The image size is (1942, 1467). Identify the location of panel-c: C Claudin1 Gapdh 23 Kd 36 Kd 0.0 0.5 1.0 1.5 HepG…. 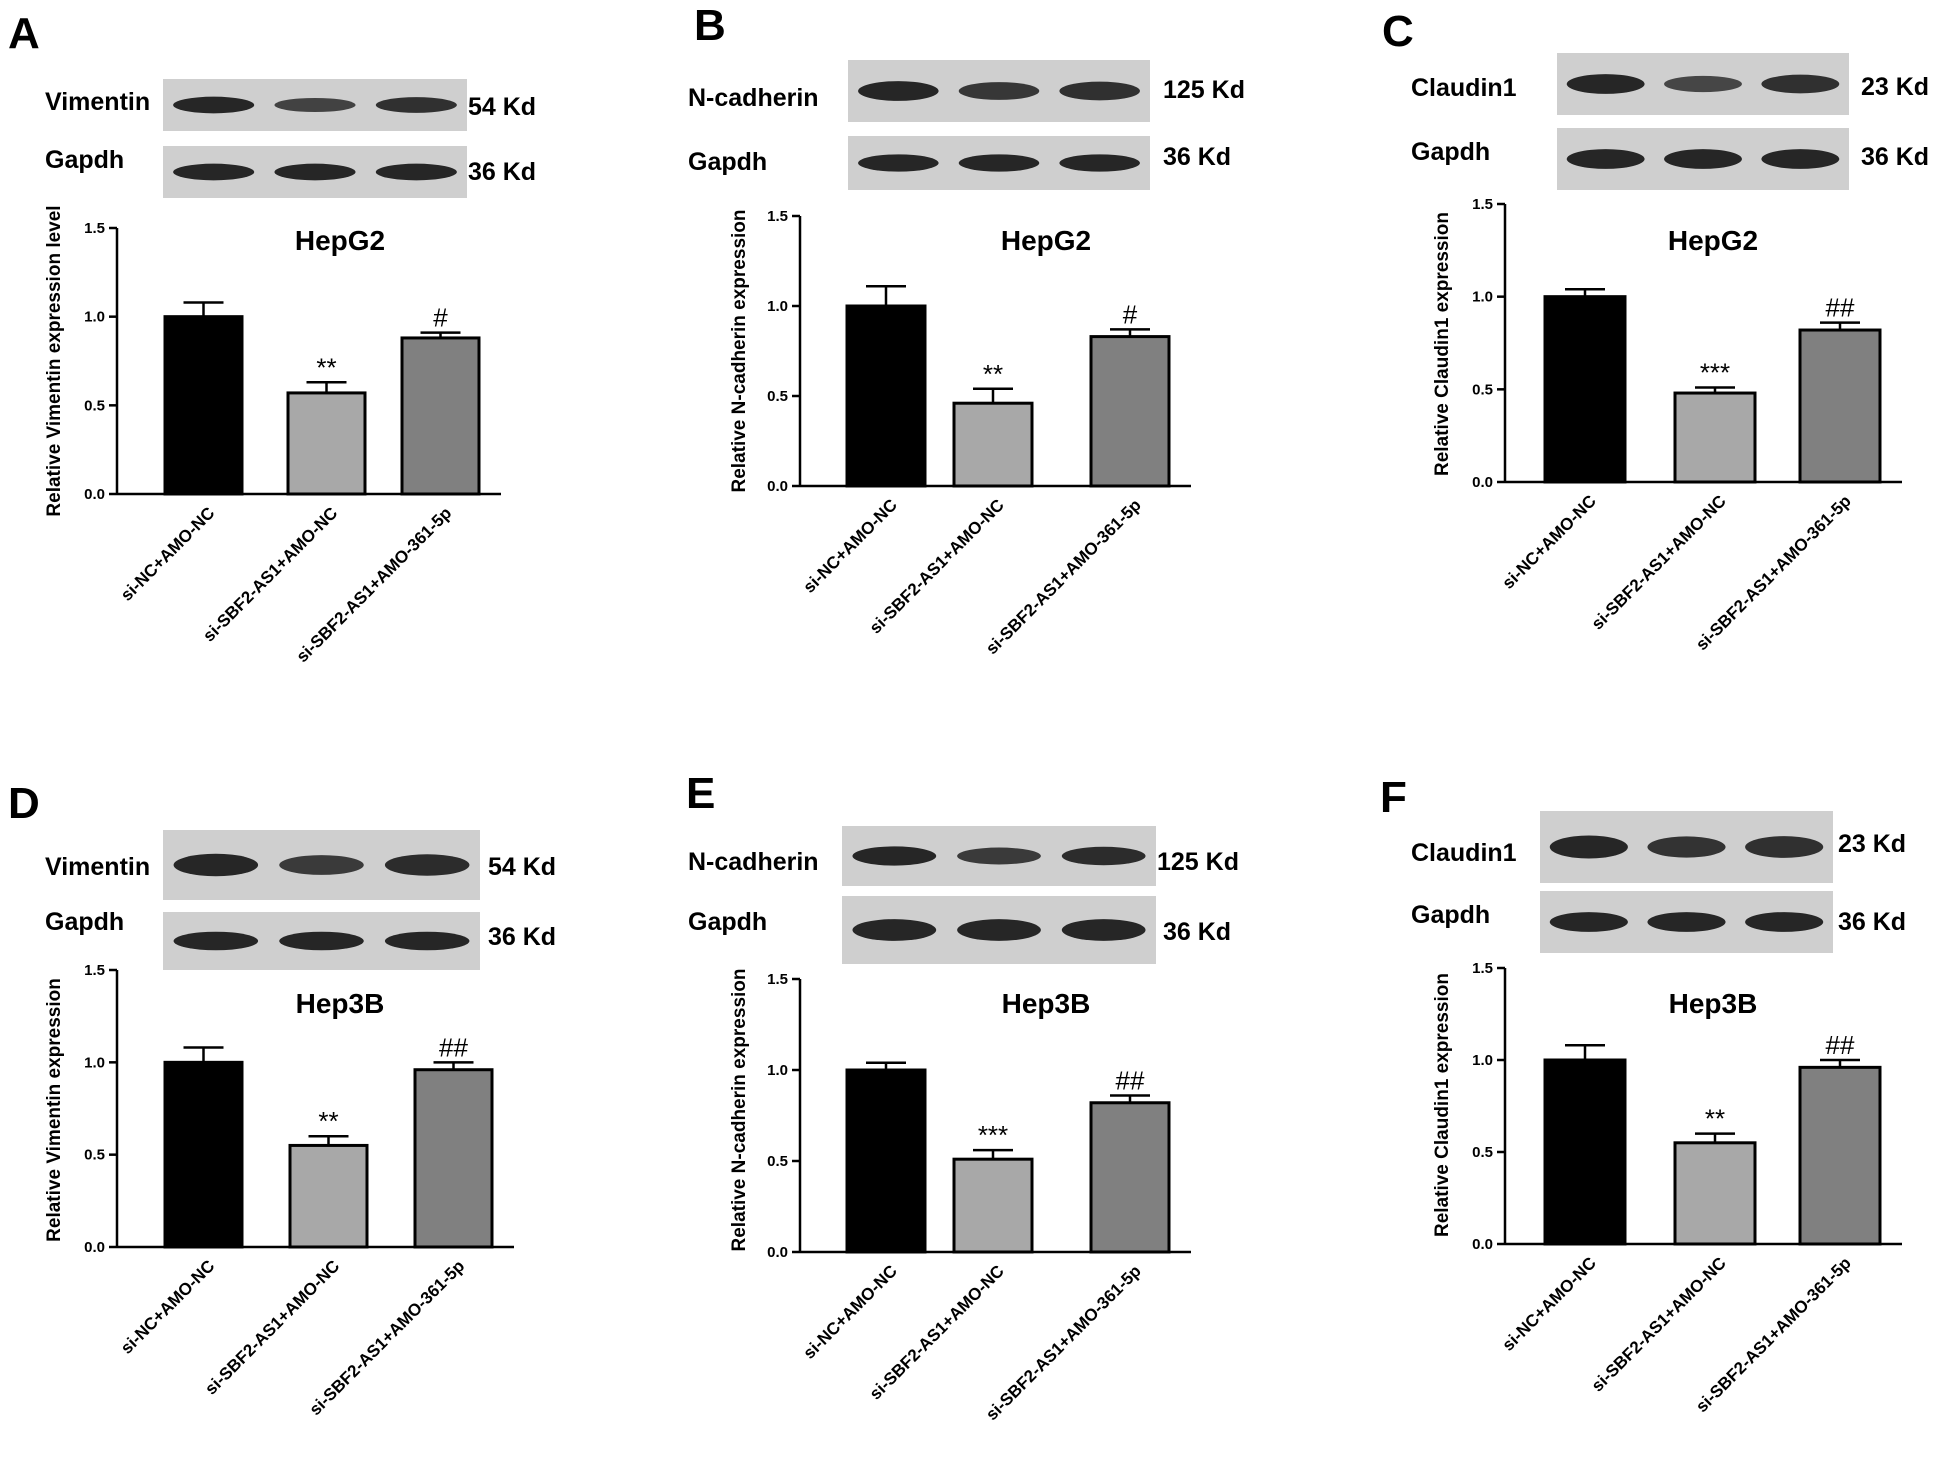
(1655, 330).